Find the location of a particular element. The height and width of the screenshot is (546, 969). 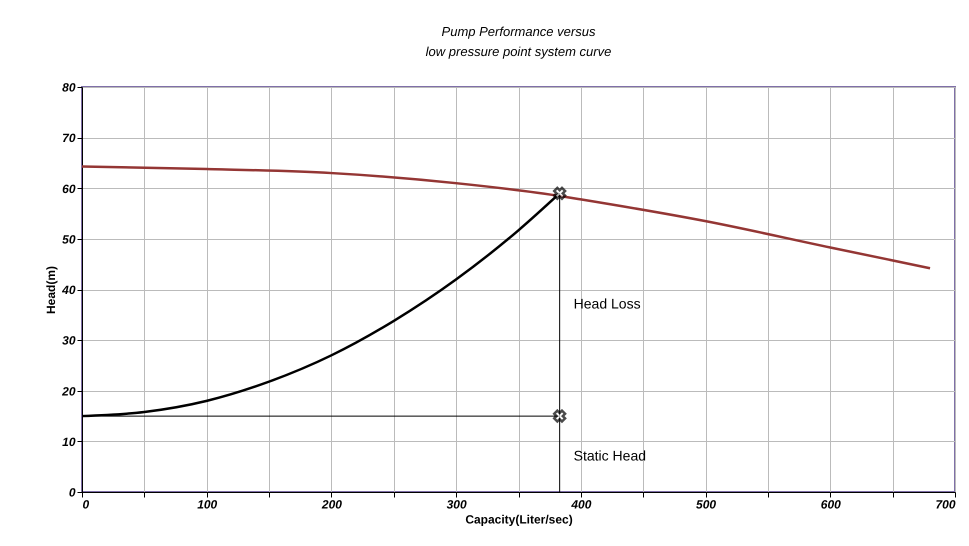

x-tick-label: 700 is located at coordinates (945, 505).